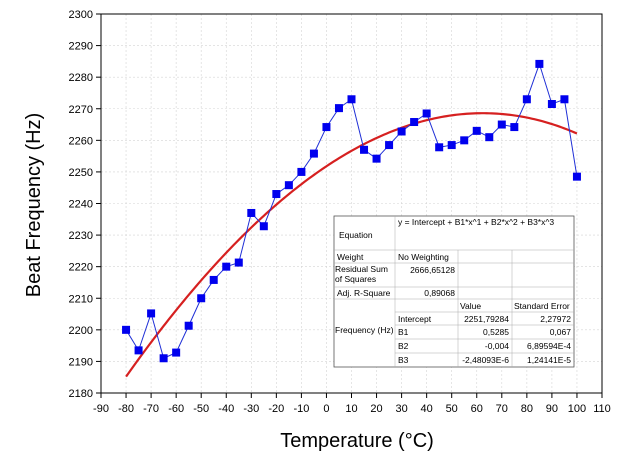  What do you see at coordinates (502, 409) in the screenshot?
I see `x-tick-label: 70` at bounding box center [502, 409].